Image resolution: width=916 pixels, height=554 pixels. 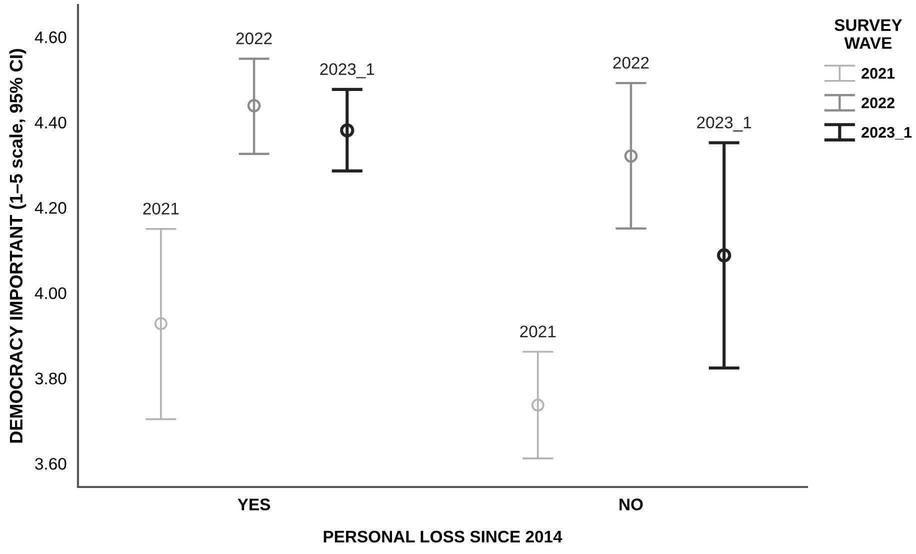 I want to click on y-tick-label: 4.20, so click(x=50, y=208).